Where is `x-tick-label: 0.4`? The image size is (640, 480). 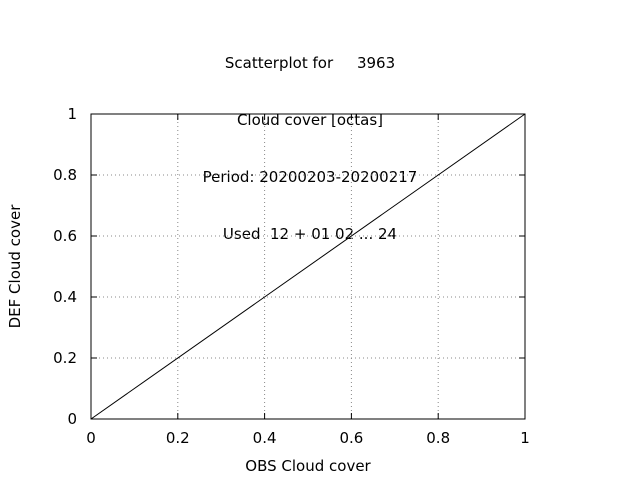 x-tick-label: 0.4 is located at coordinates (265, 438).